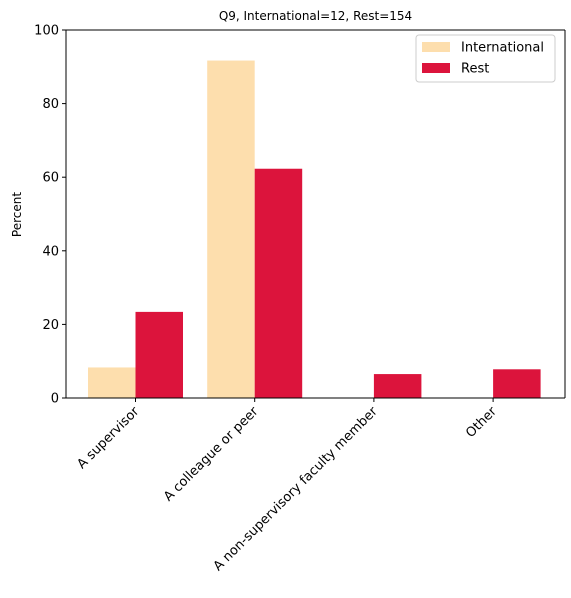 The height and width of the screenshot is (598, 571). I want to click on x-tick-label: Other, so click(481, 422).